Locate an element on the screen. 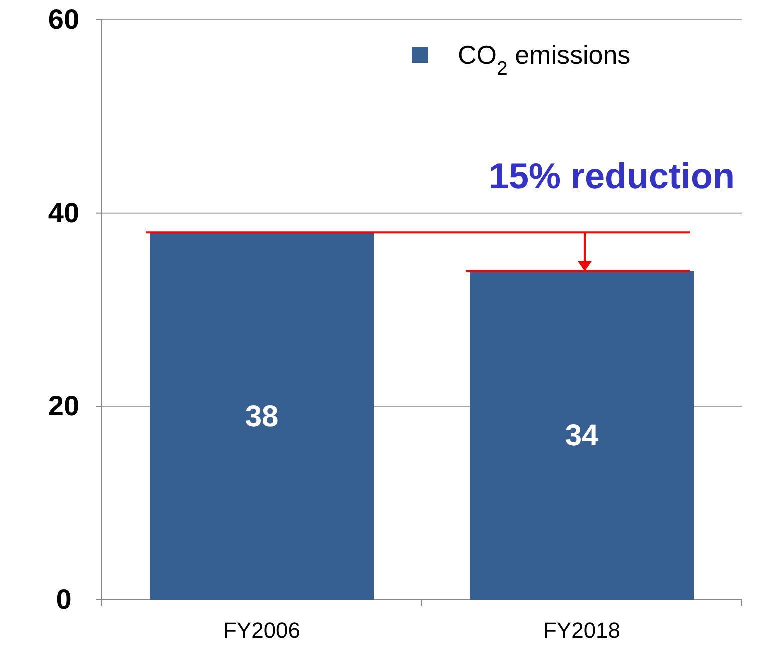 This screenshot has height=663, width=760. y-tick-label: 0 is located at coordinates (64, 599).